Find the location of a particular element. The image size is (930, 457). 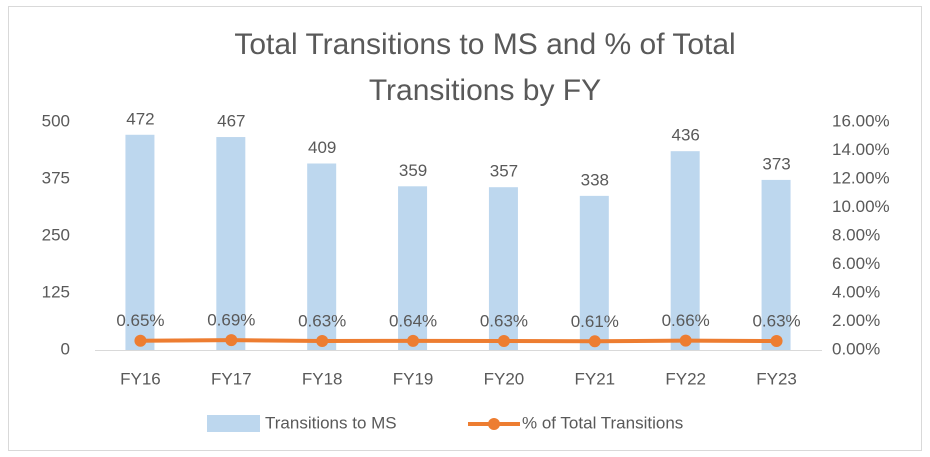

x-tick-label: FY16 is located at coordinates (140, 378).